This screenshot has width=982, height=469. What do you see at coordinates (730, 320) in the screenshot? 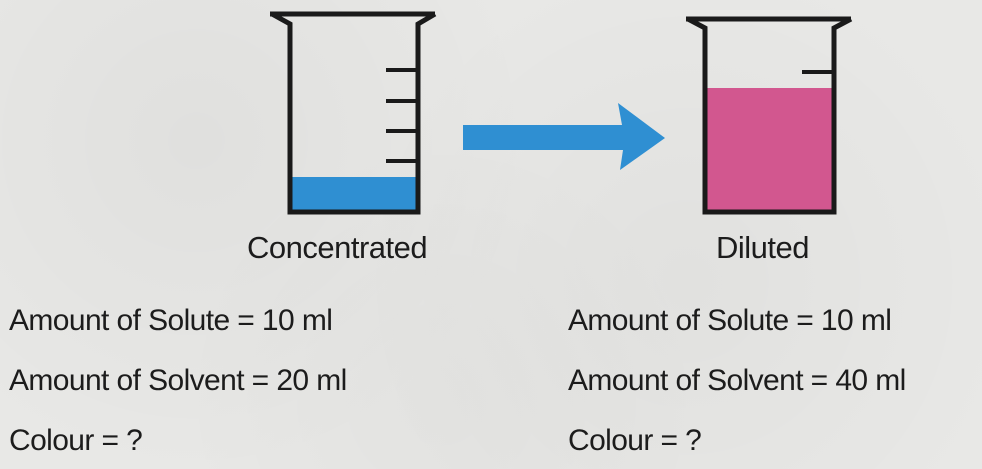
I see `diluted-solute-amount: Amount of Solute = 10 ml` at bounding box center [730, 320].